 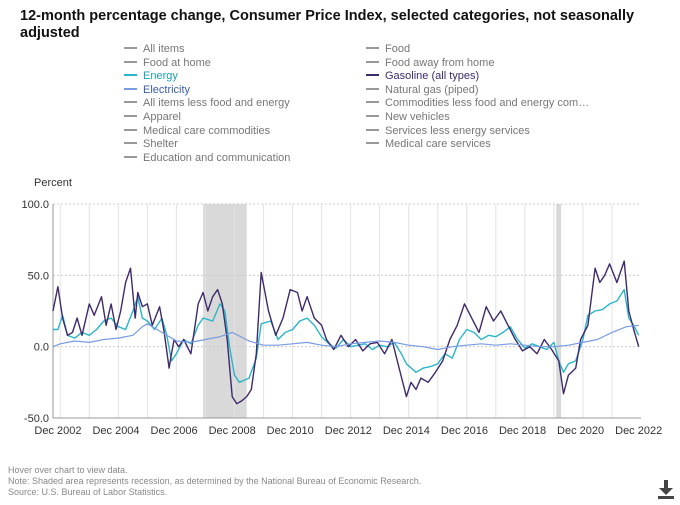 I want to click on legend-label: Shelter, so click(x=160, y=144).